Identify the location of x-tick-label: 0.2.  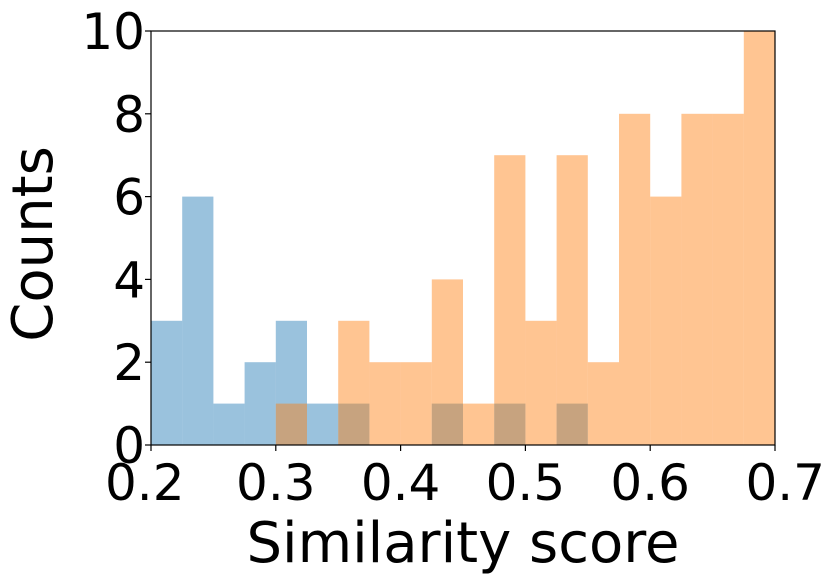
(145, 483).